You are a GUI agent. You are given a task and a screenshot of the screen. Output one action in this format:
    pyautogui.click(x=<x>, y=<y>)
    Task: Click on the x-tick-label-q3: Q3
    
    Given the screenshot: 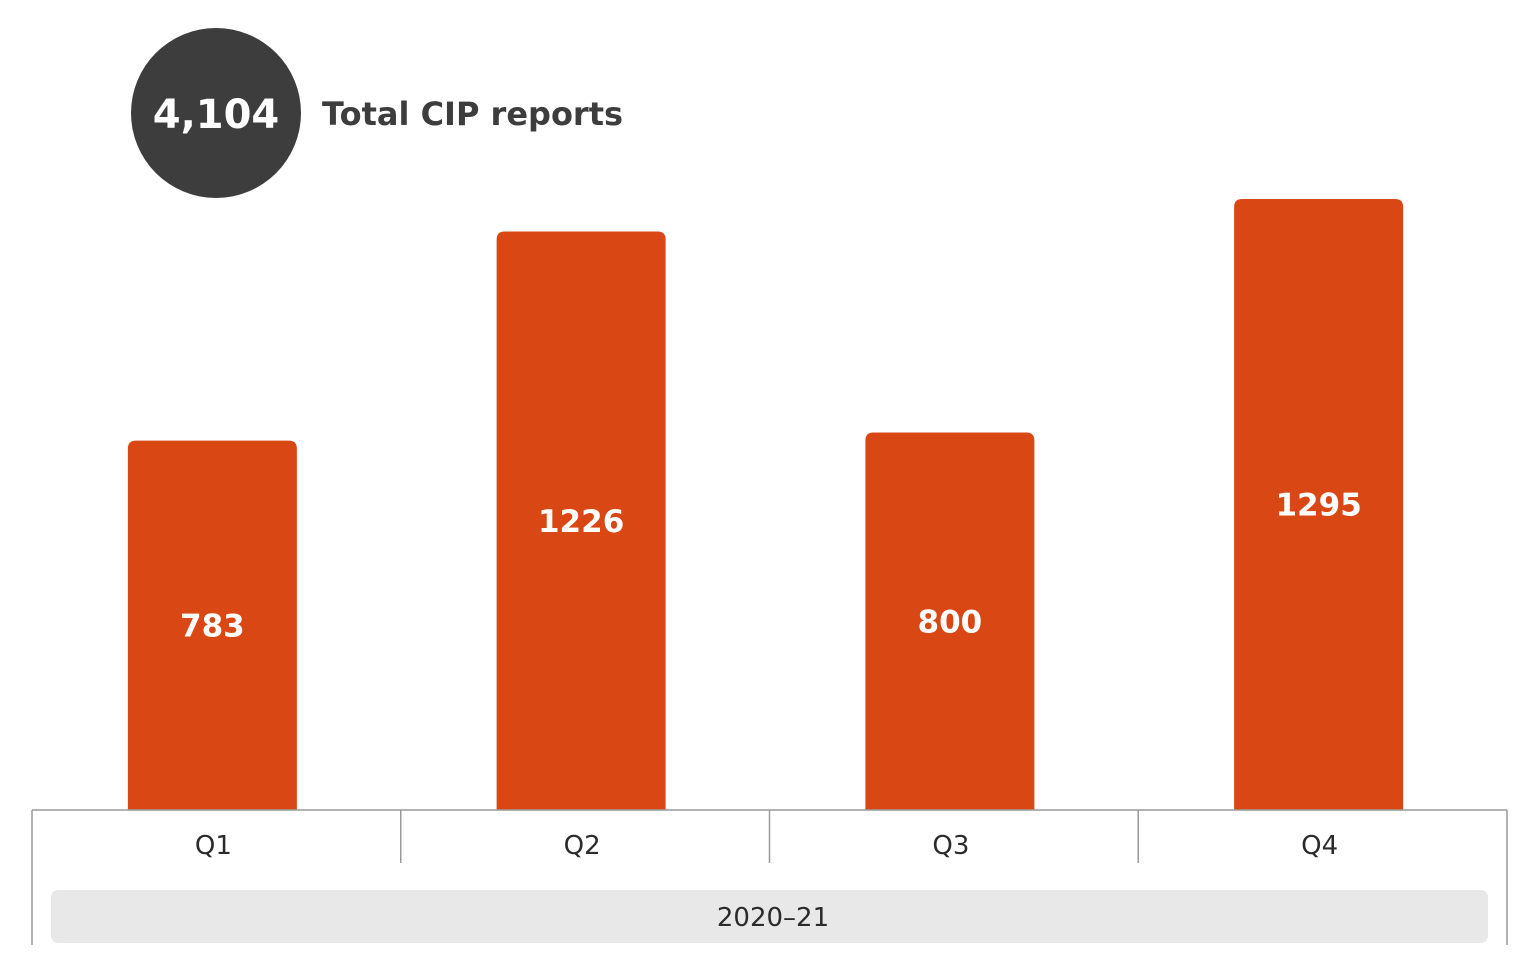 What is the action you would take?
    pyautogui.click(x=950, y=846)
    